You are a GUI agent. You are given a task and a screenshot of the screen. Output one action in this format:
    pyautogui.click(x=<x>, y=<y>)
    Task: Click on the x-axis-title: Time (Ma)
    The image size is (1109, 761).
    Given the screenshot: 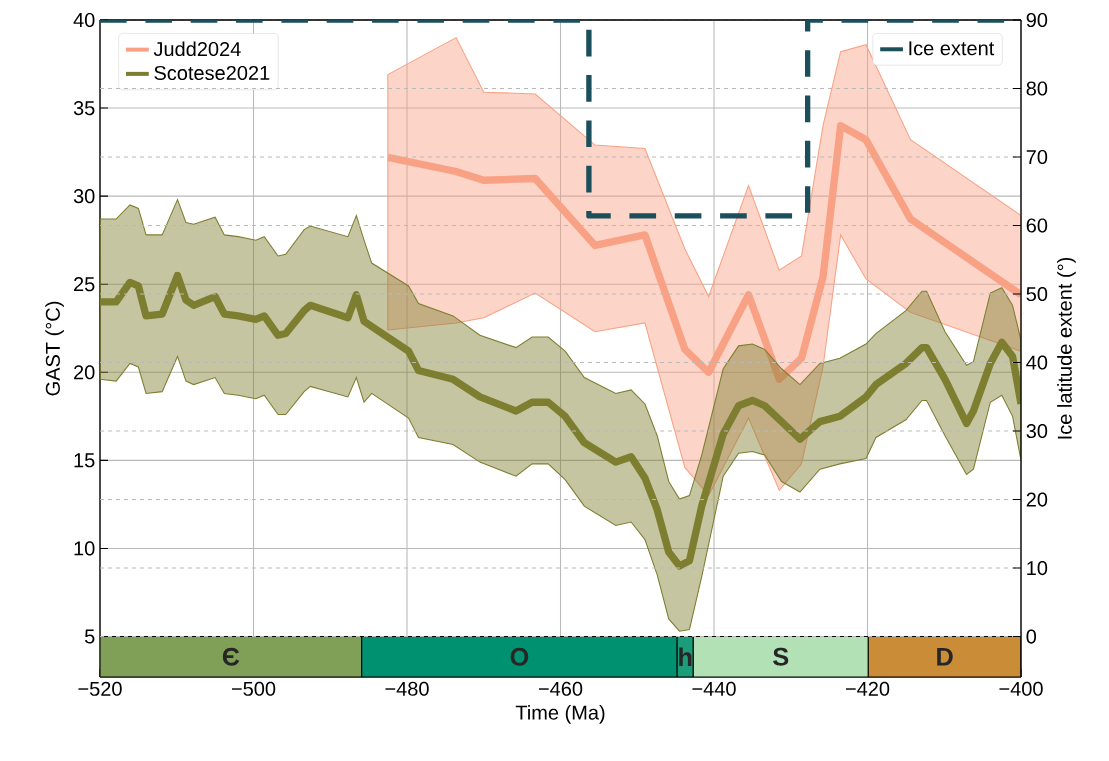 What is the action you would take?
    pyautogui.click(x=560, y=714)
    